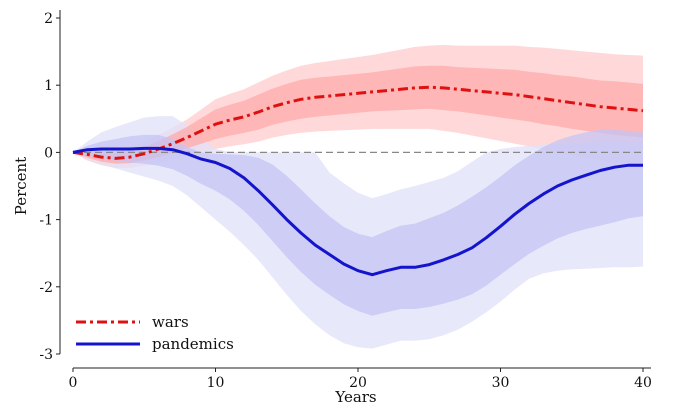 This screenshot has width=700, height=420. What do you see at coordinates (358, 383) in the screenshot?
I see `x-tick-label: 20` at bounding box center [358, 383].